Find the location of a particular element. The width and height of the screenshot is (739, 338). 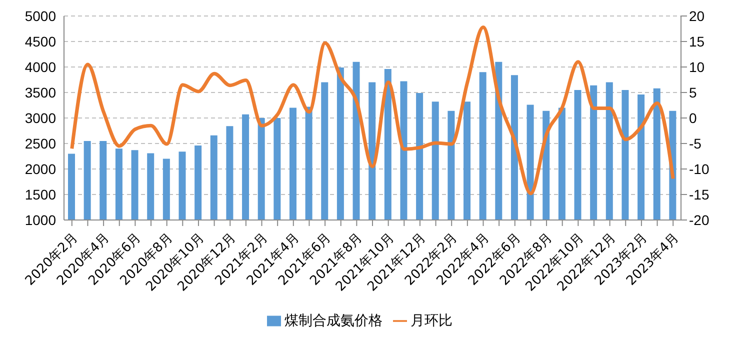

y-tick-label: 2500 is located at coordinates (40, 143).